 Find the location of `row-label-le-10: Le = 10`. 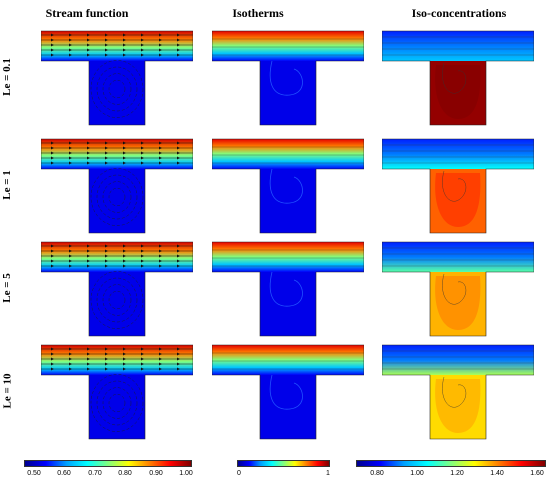

row-label-le-10: Le = 10 is located at coordinates (7, 391).